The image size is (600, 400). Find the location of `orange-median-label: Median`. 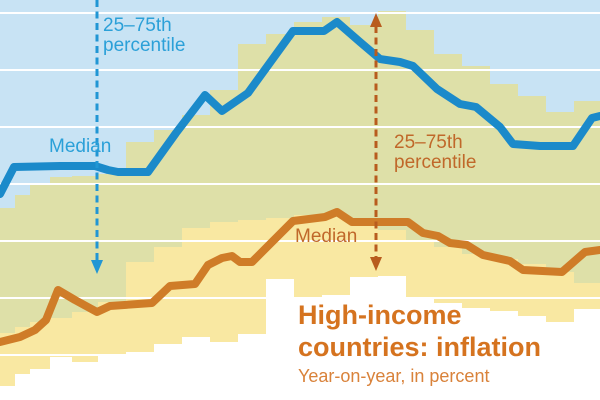

orange-median-label: Median is located at coordinates (326, 236).